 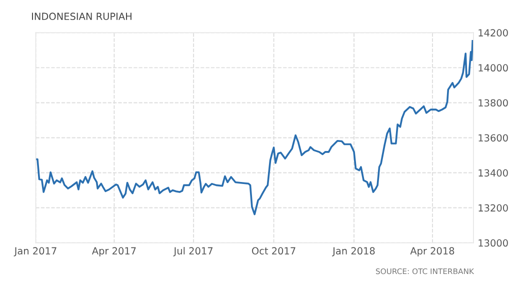 What do you see at coordinates (114, 251) in the screenshot?
I see `x-tick-label: Apr 2017` at bounding box center [114, 251].